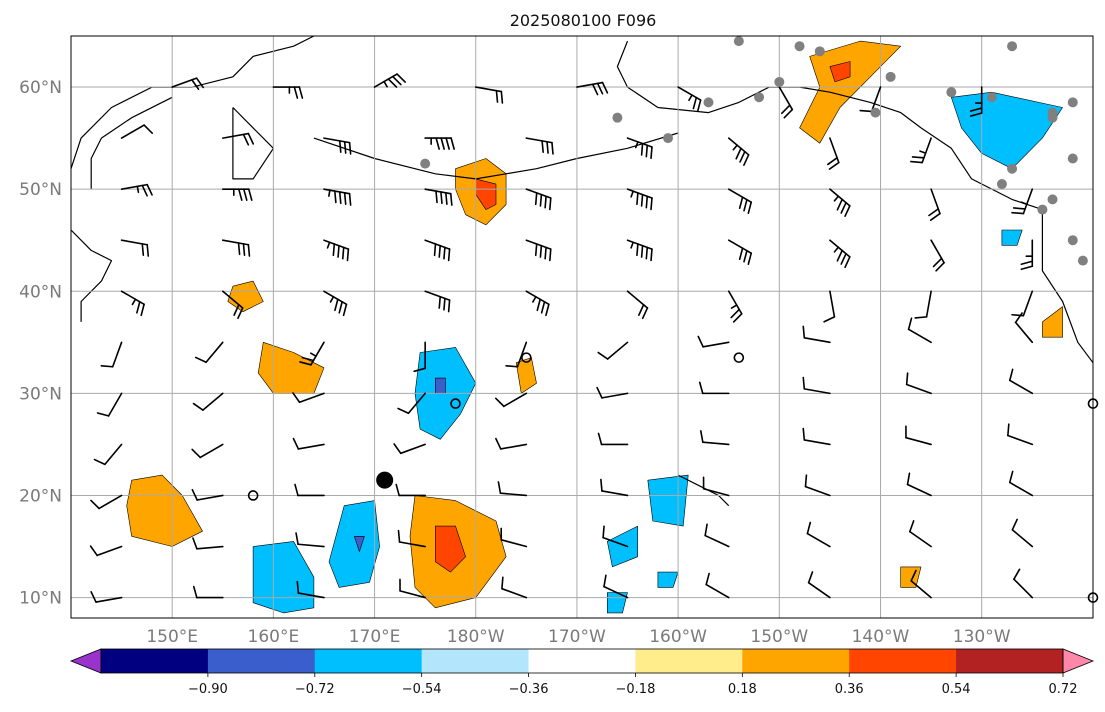  What do you see at coordinates (582, 661) in the screenshot?
I see `colorbar-outline` at bounding box center [582, 661].